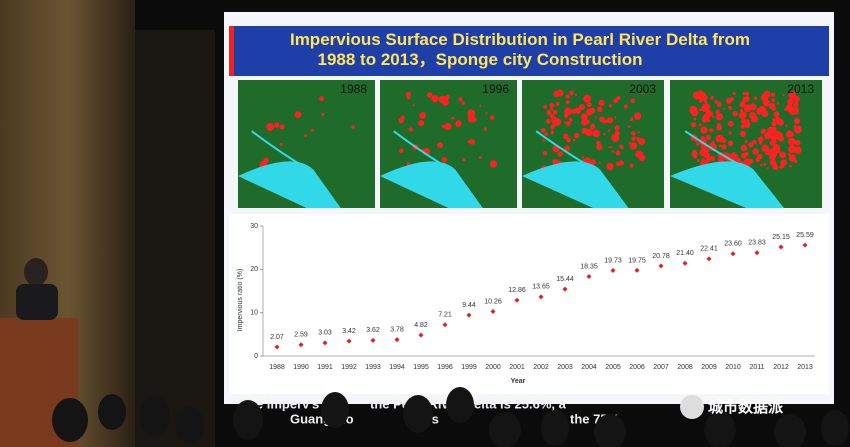  Describe the element at coordinates (637, 260) in the screenshot. I see `data-label: 19.75` at that location.